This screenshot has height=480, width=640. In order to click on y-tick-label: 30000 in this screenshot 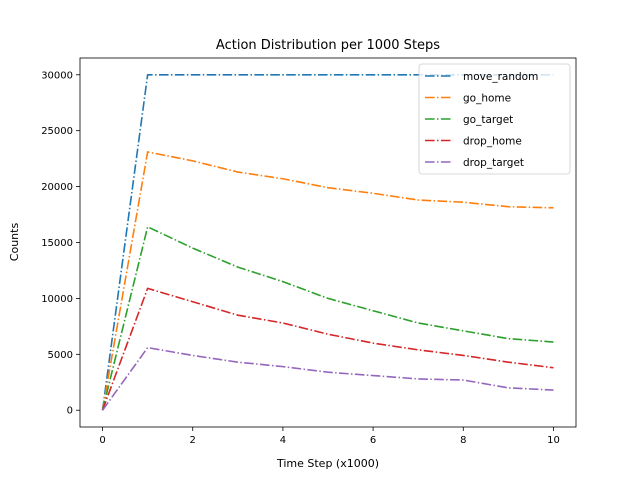, I will do `click(57, 75)`.